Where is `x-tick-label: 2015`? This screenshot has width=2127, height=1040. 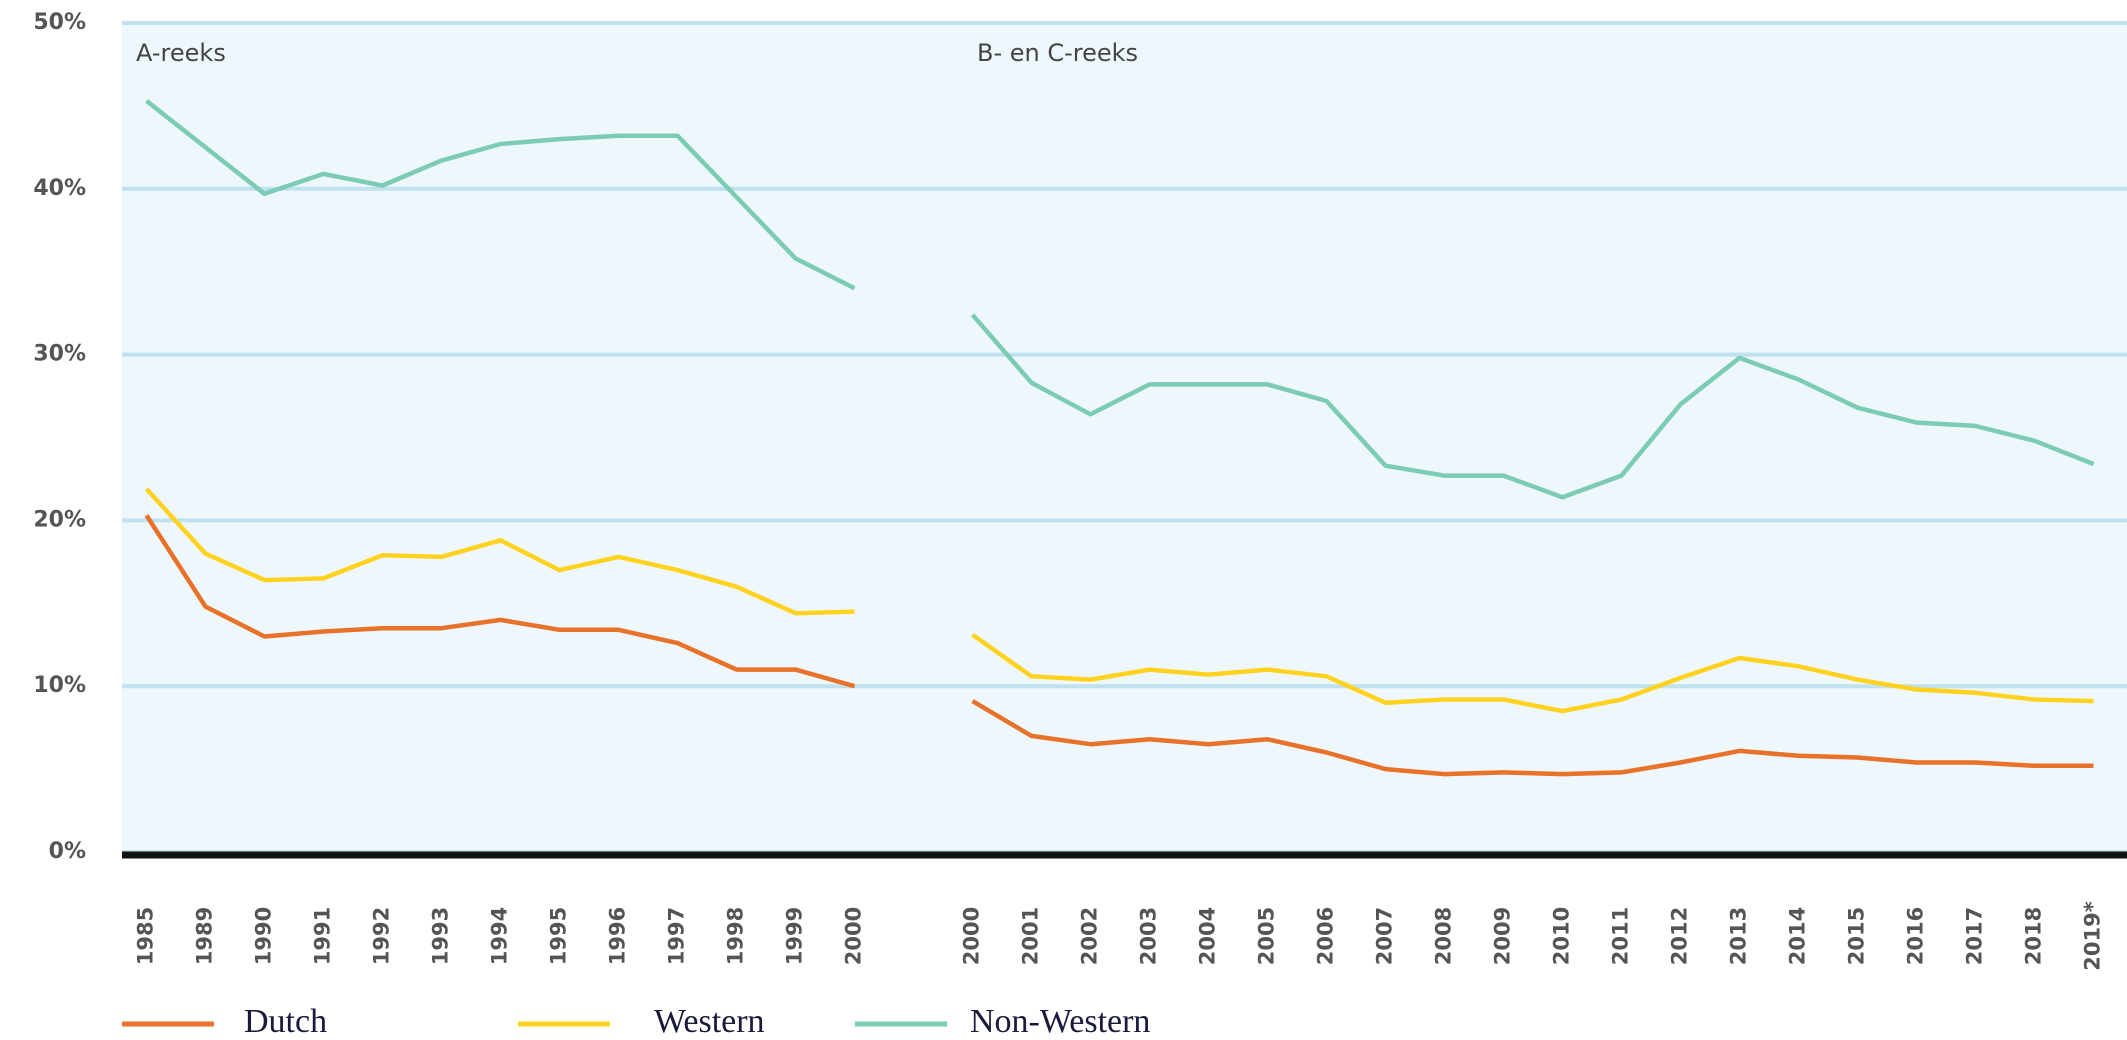
x-tick-label: 2015 is located at coordinates (1857, 936).